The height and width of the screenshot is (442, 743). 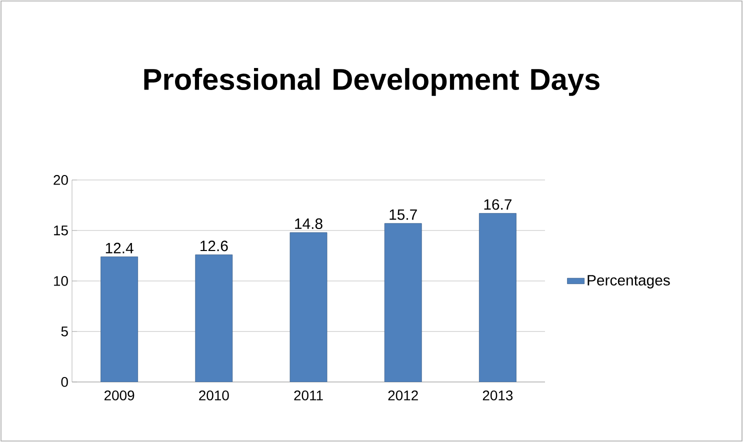 I want to click on y-tick-label: 5, so click(x=64, y=331).